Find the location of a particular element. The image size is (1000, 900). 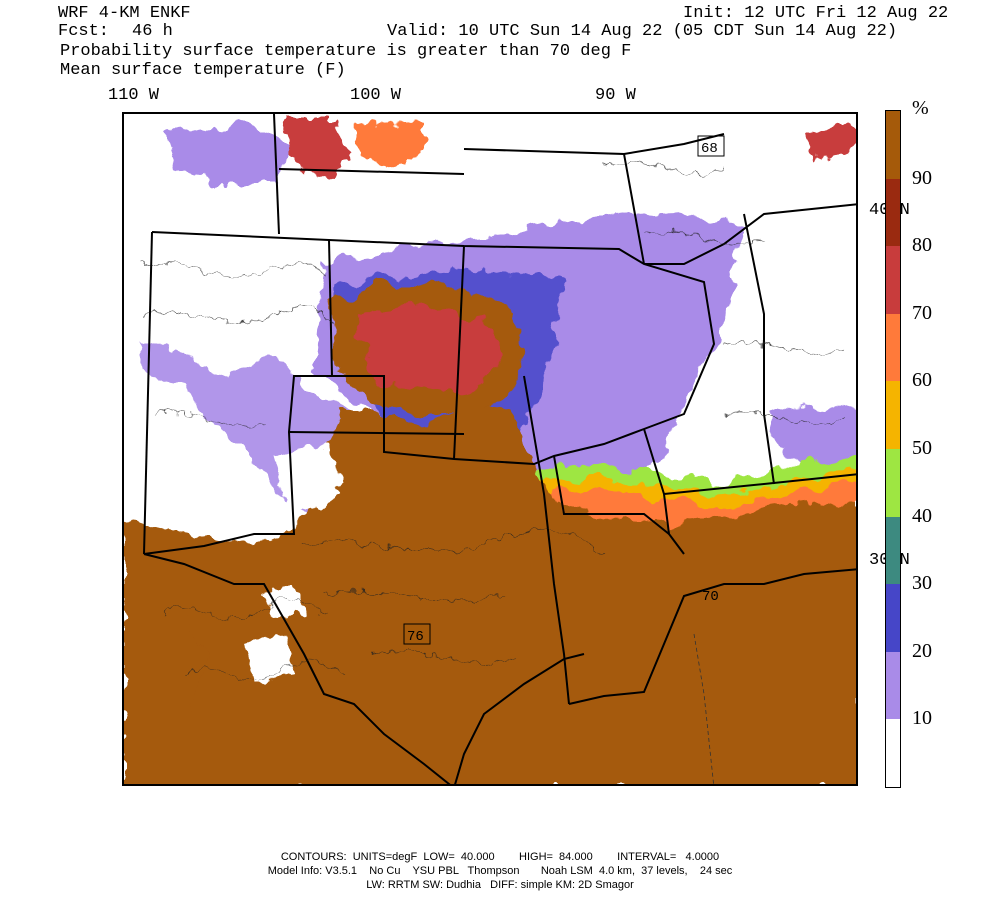

colorbar-level-70: 70 is located at coordinates (922, 312).